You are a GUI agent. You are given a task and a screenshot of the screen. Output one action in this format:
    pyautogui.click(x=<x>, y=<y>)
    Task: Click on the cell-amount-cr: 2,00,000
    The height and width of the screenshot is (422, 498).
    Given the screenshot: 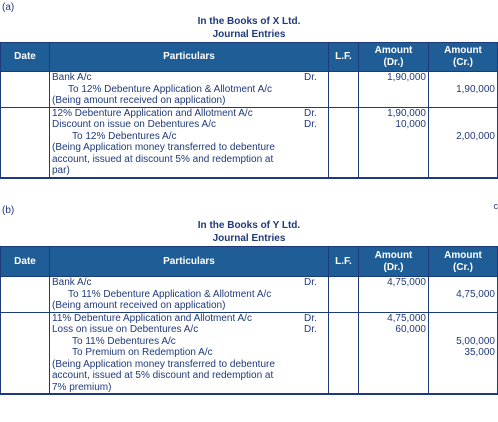 What is the action you would take?
    pyautogui.click(x=463, y=143)
    